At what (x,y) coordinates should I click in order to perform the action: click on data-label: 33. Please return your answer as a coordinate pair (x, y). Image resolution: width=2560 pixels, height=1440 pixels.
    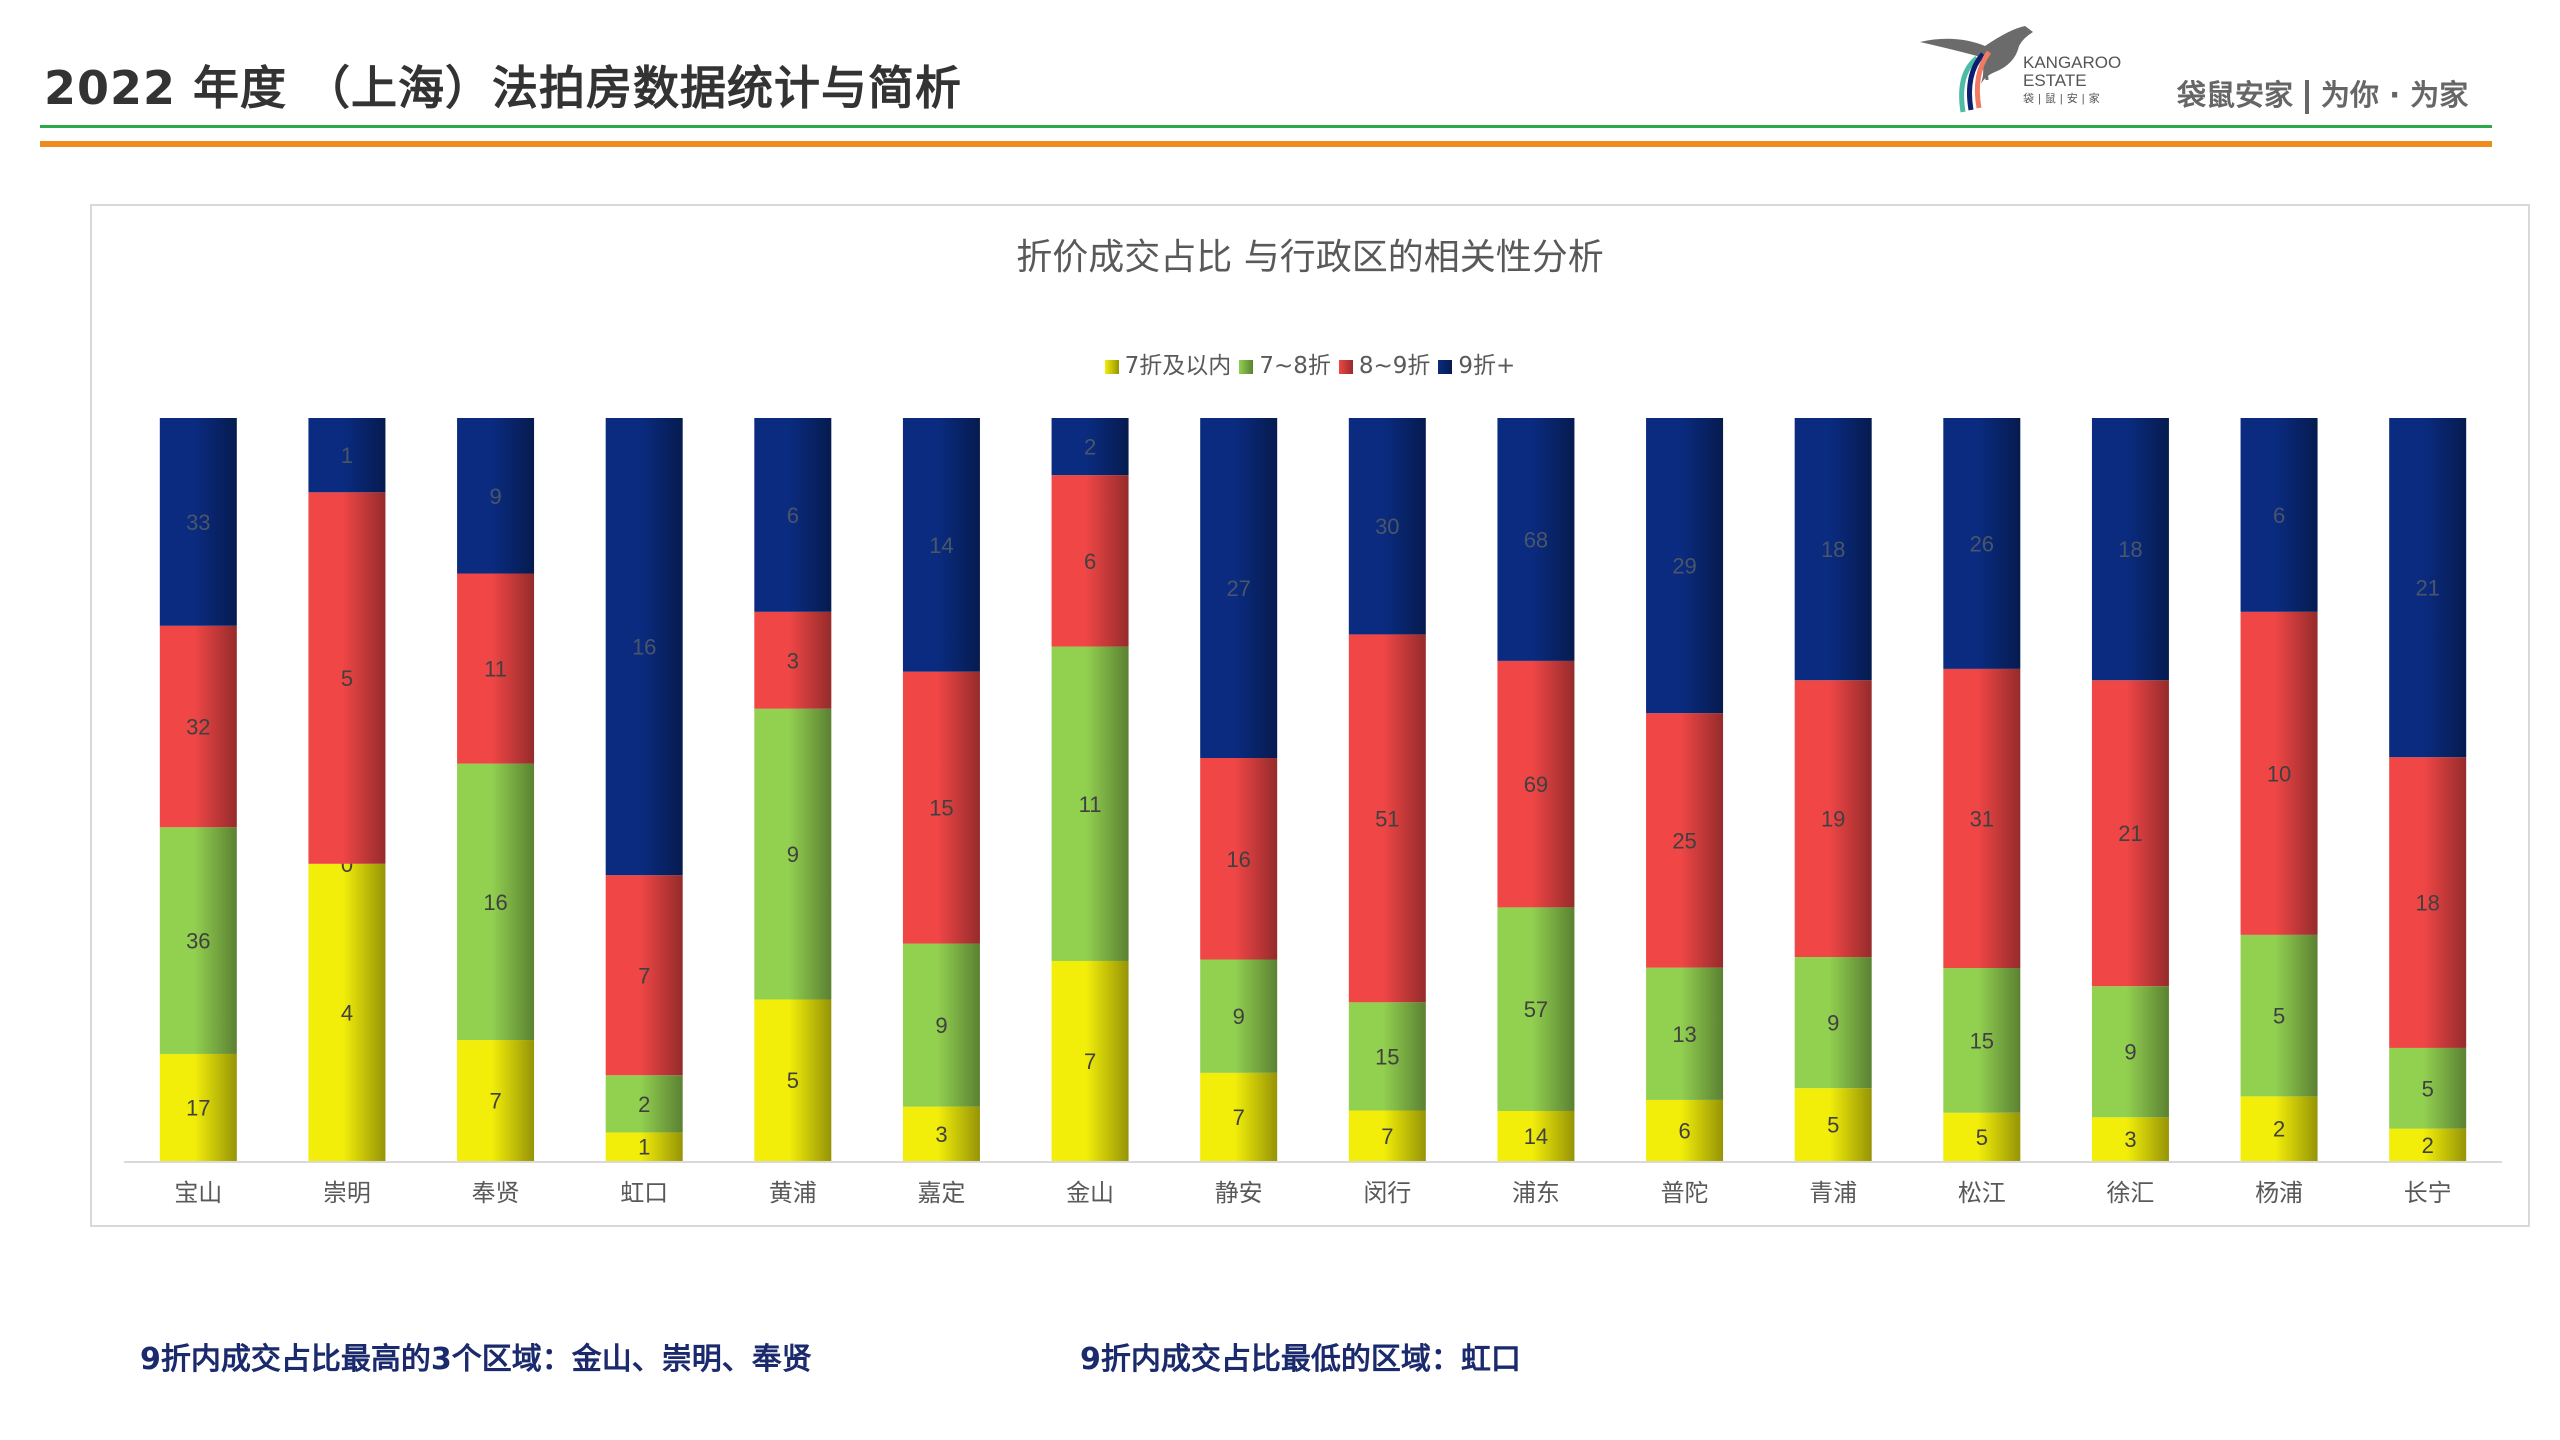
    Looking at the image, I should click on (198, 522).